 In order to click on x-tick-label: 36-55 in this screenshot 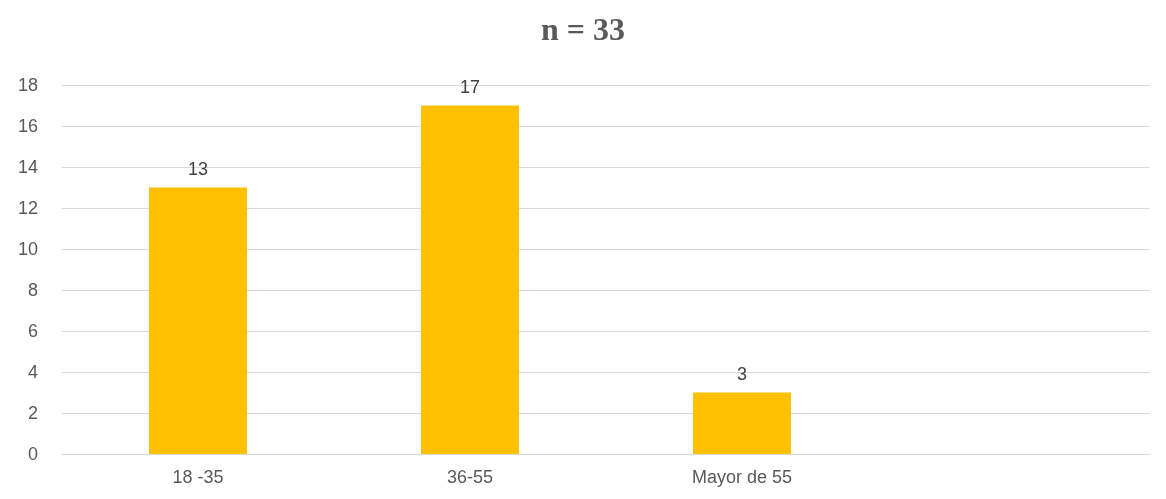, I will do `click(470, 477)`.